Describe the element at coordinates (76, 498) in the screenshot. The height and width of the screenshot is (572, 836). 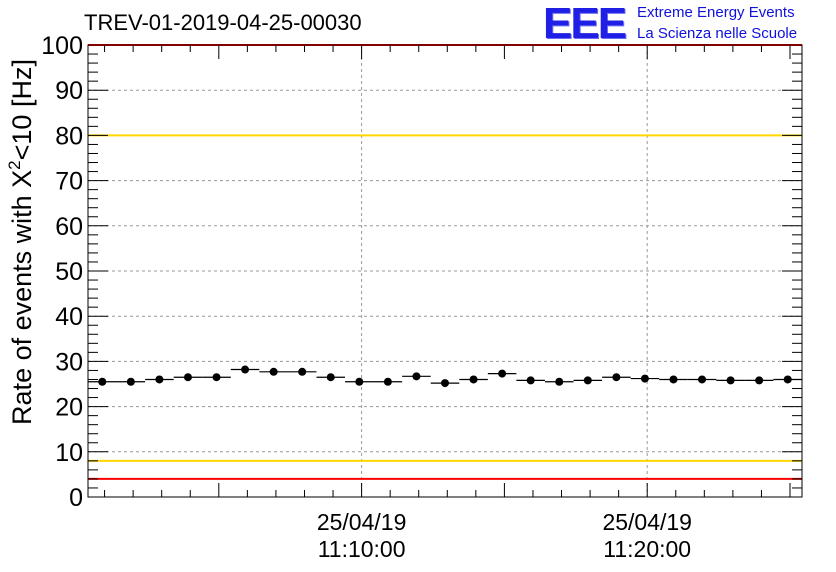
I see `y-tick-label: 0` at that location.